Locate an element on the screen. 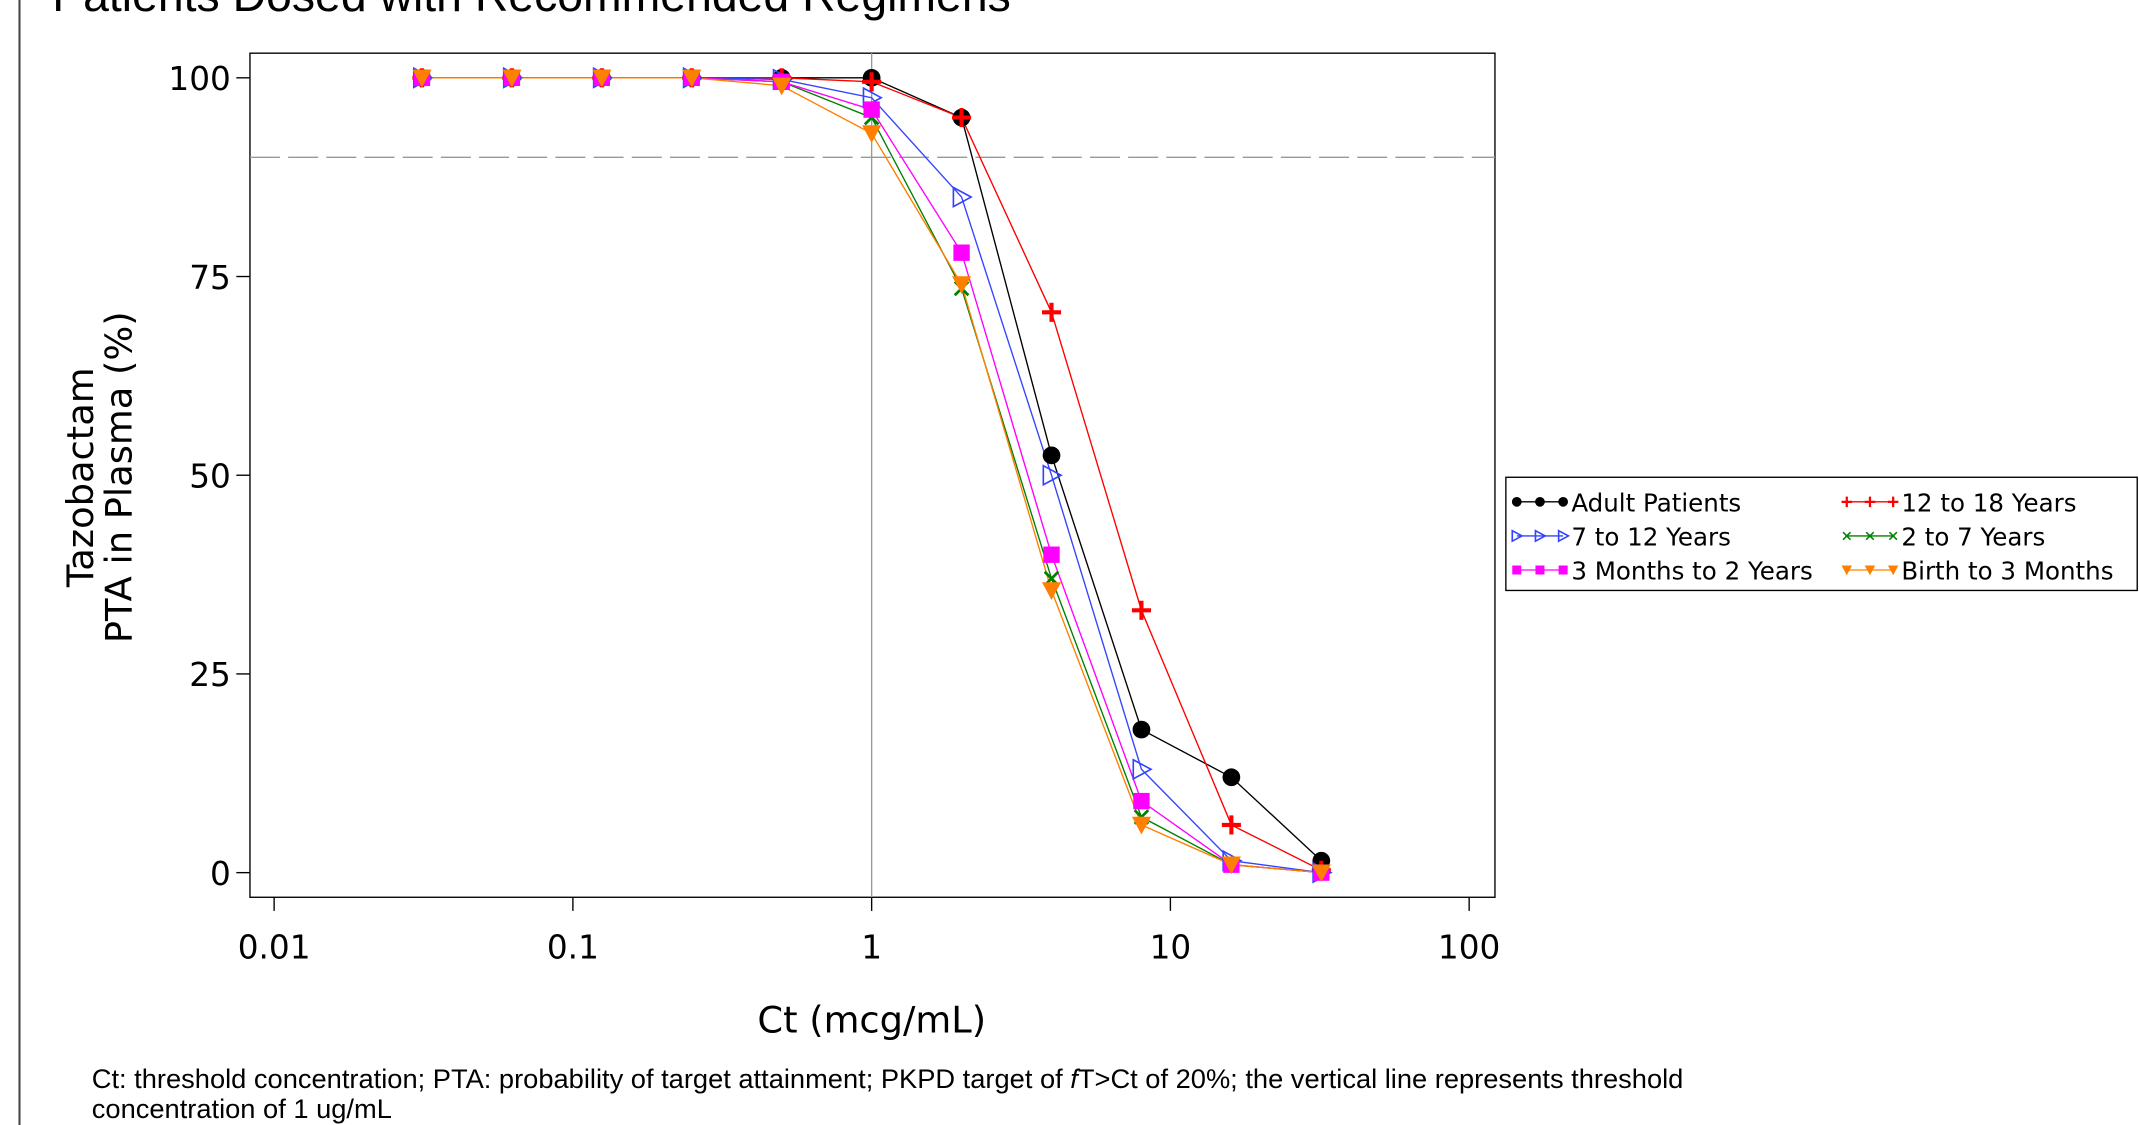 The image size is (2139, 1125). y-axis-label: PTA in Plasma (%) is located at coordinates (118, 477).